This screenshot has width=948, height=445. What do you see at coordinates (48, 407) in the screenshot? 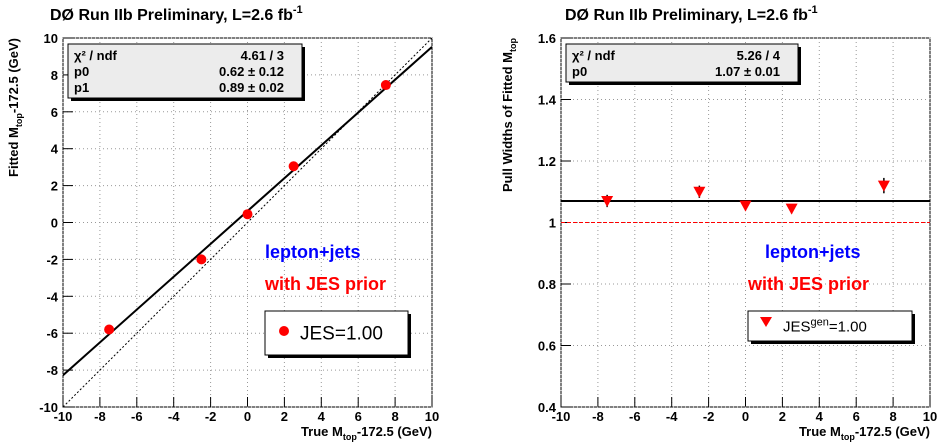
I see `y-tick-label: -10` at bounding box center [48, 407].